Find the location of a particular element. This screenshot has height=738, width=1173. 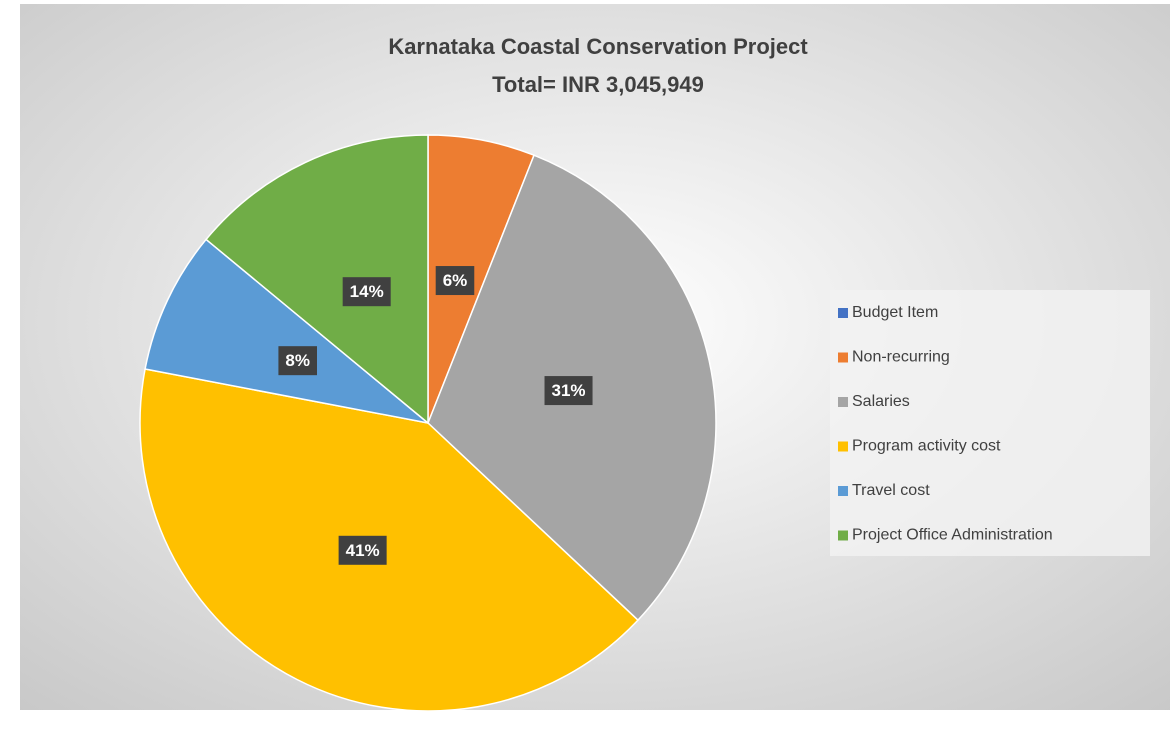

legend is located at coordinates (990, 423).